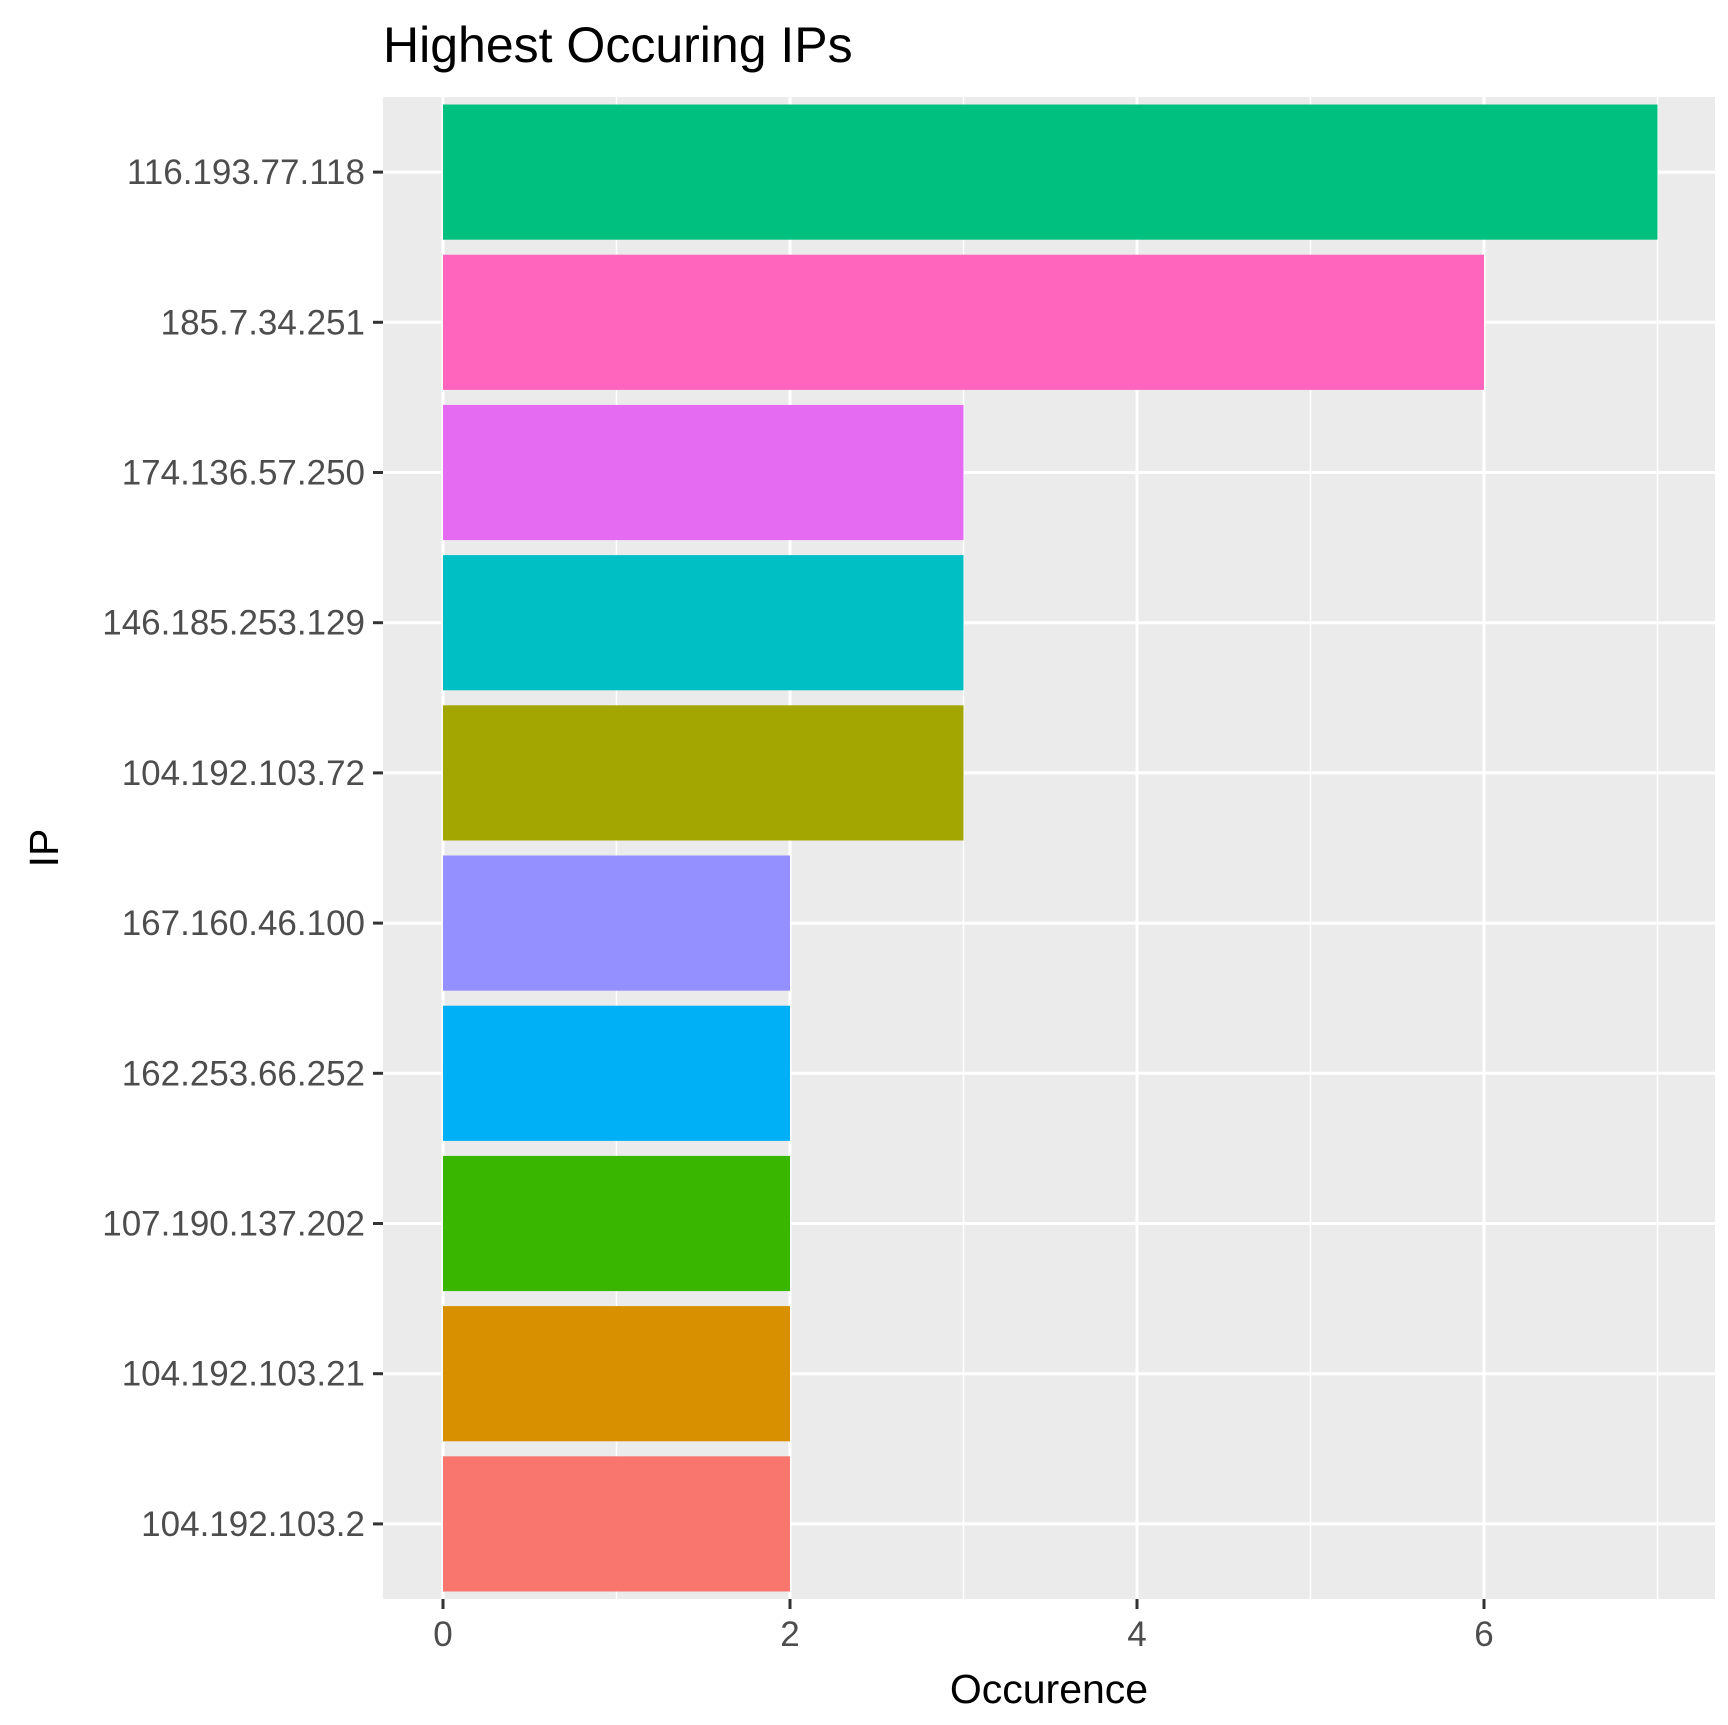  Describe the element at coordinates (44, 848) in the screenshot. I see `y-axis-title: IP` at that location.